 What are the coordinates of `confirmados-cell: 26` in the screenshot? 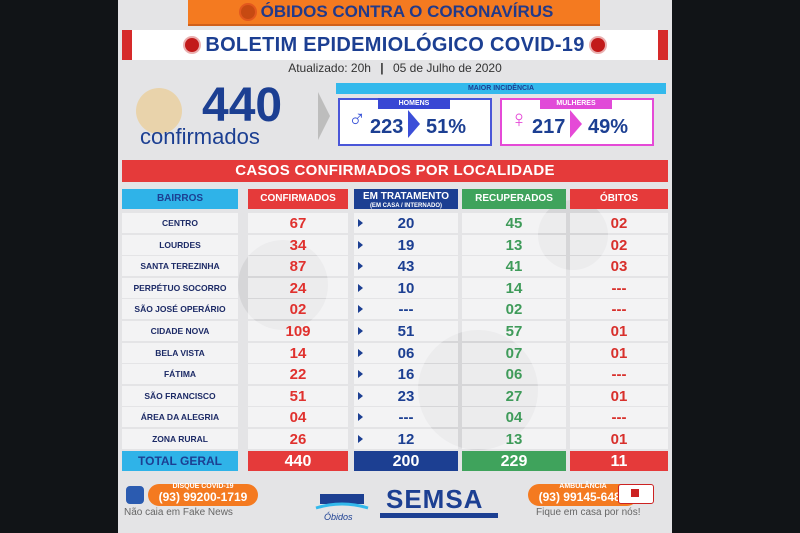 It's located at (298, 439).